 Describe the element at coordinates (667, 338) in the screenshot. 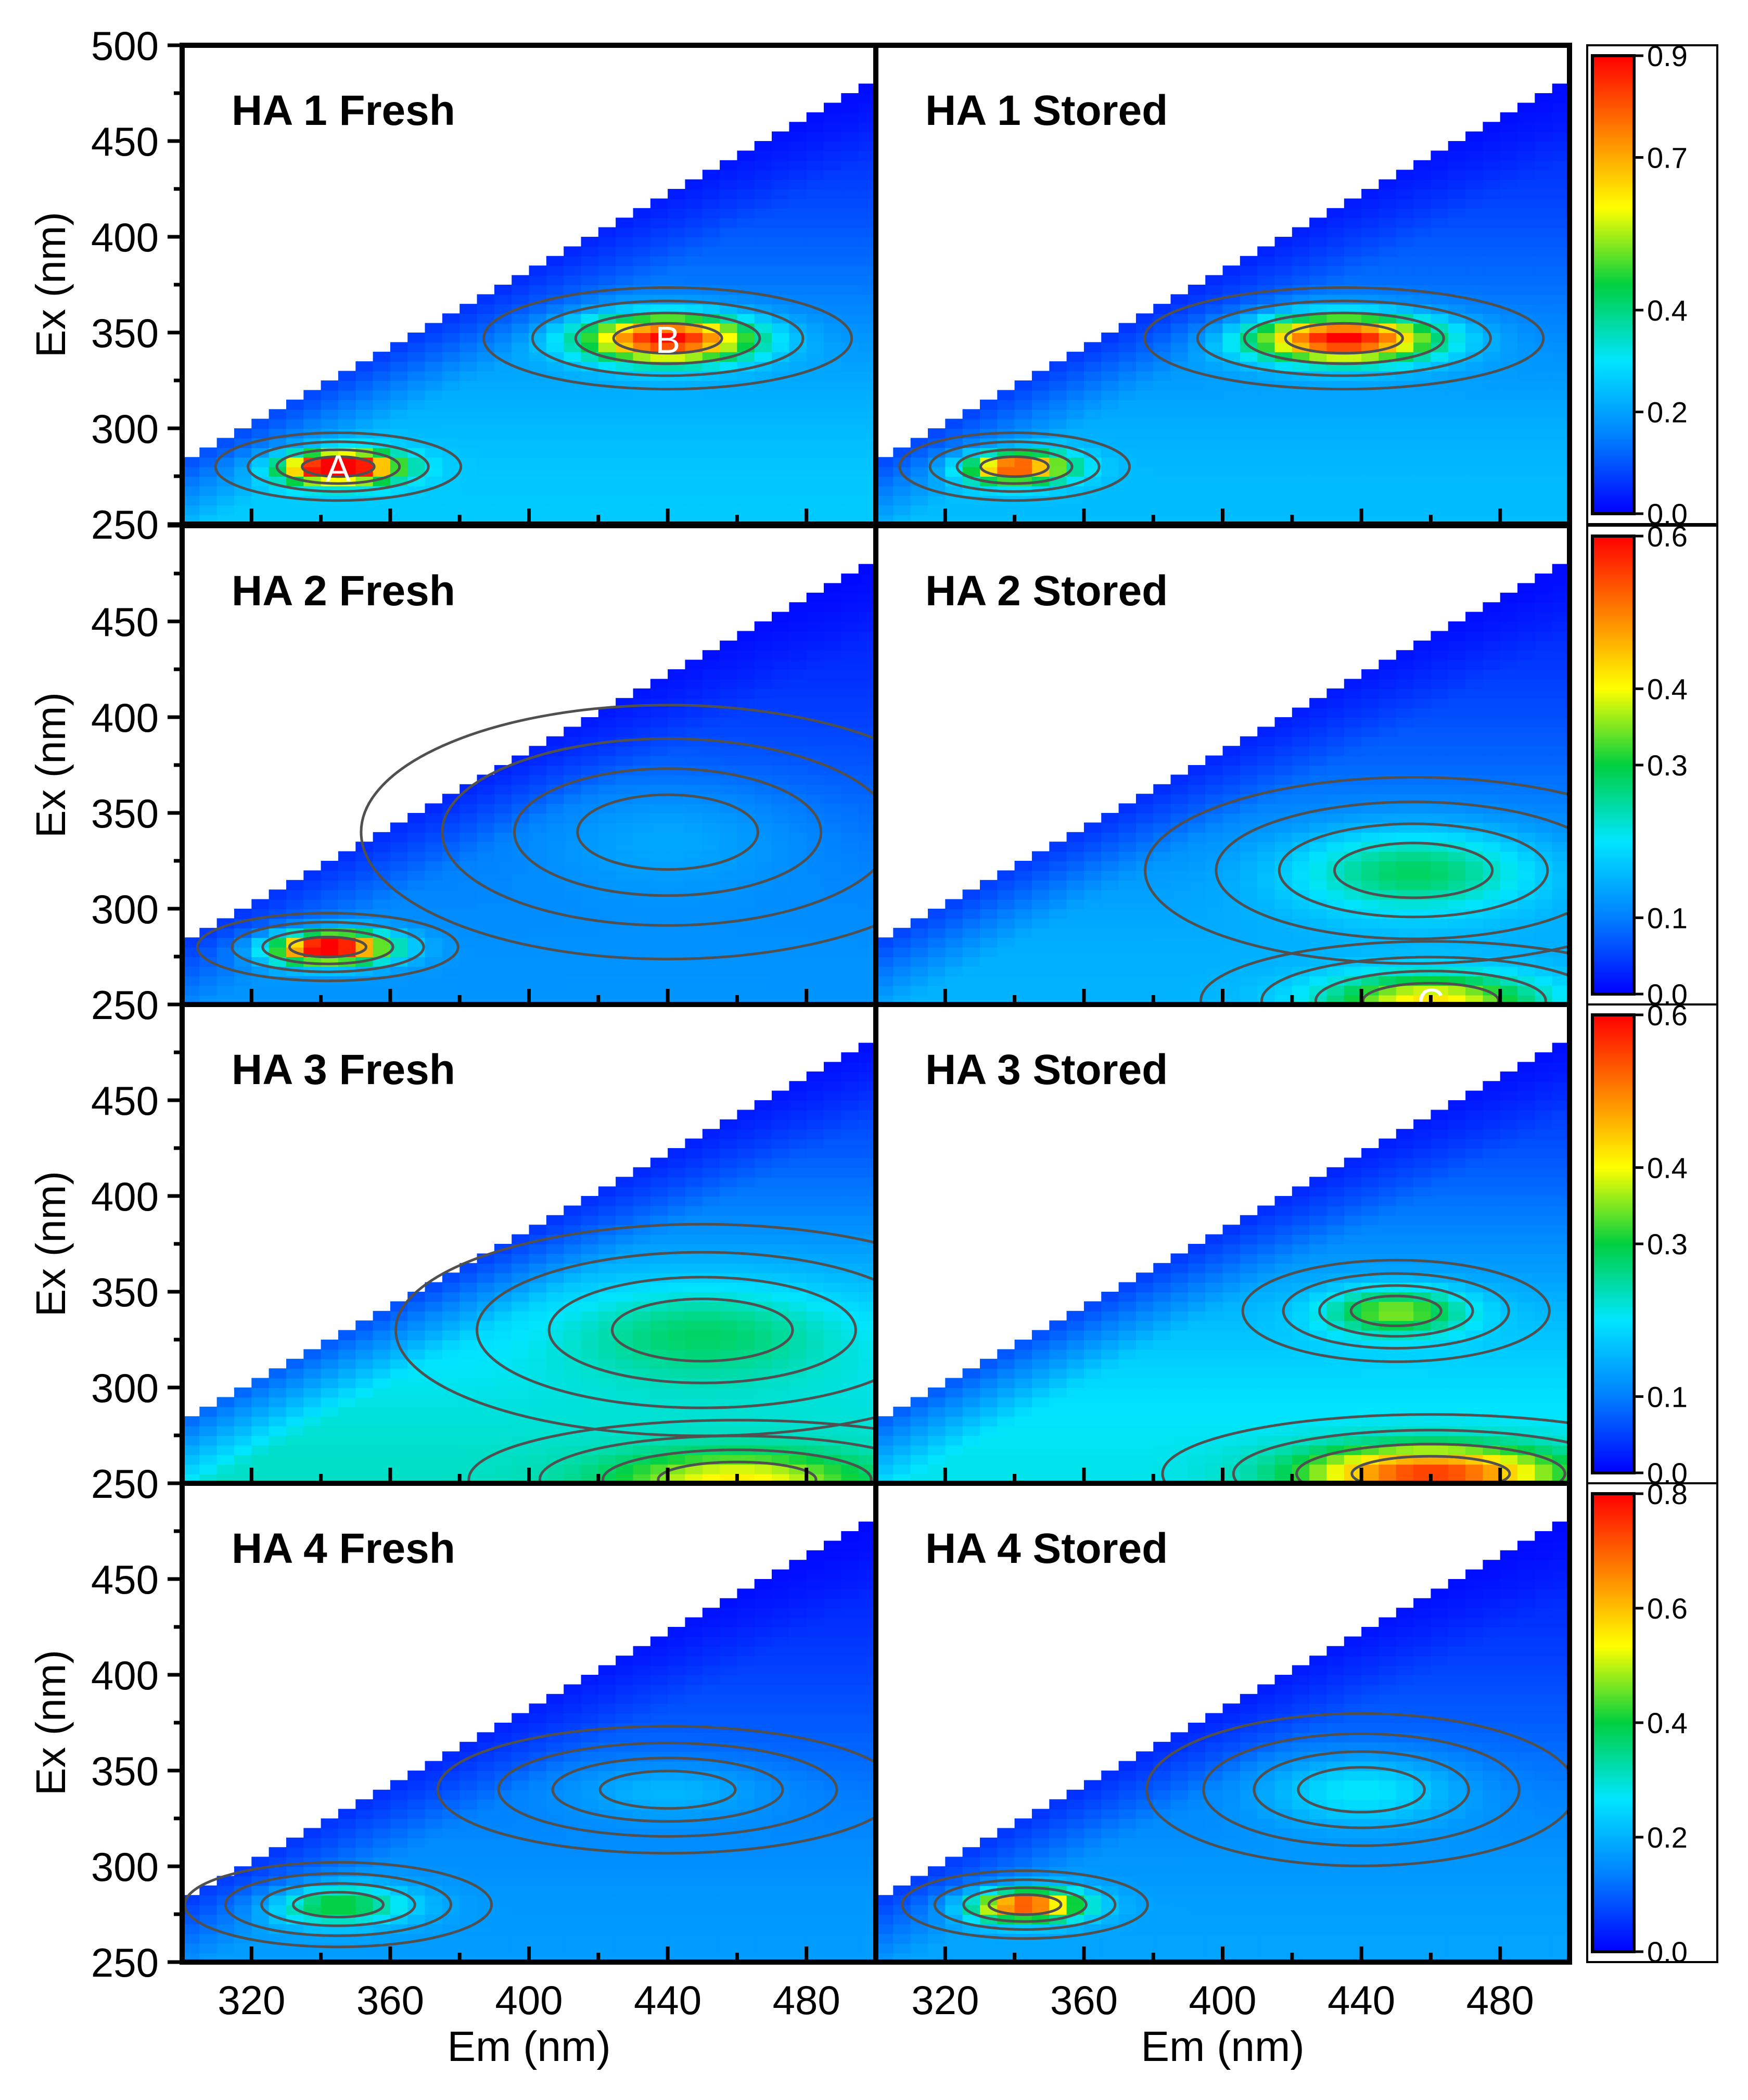

I see `contour-line` at that location.